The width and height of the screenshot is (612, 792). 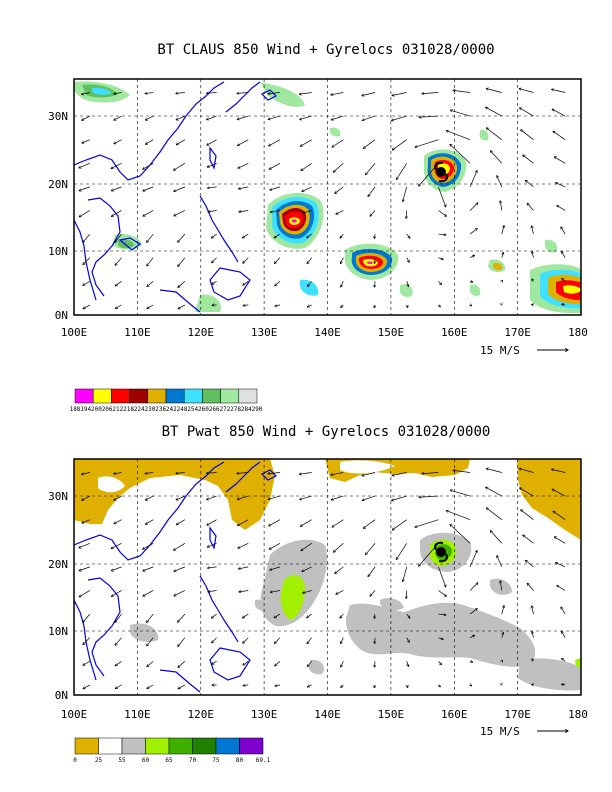 What do you see at coordinates (454, 714) in the screenshot?
I see `svg-text: 160E` at bounding box center [454, 714].